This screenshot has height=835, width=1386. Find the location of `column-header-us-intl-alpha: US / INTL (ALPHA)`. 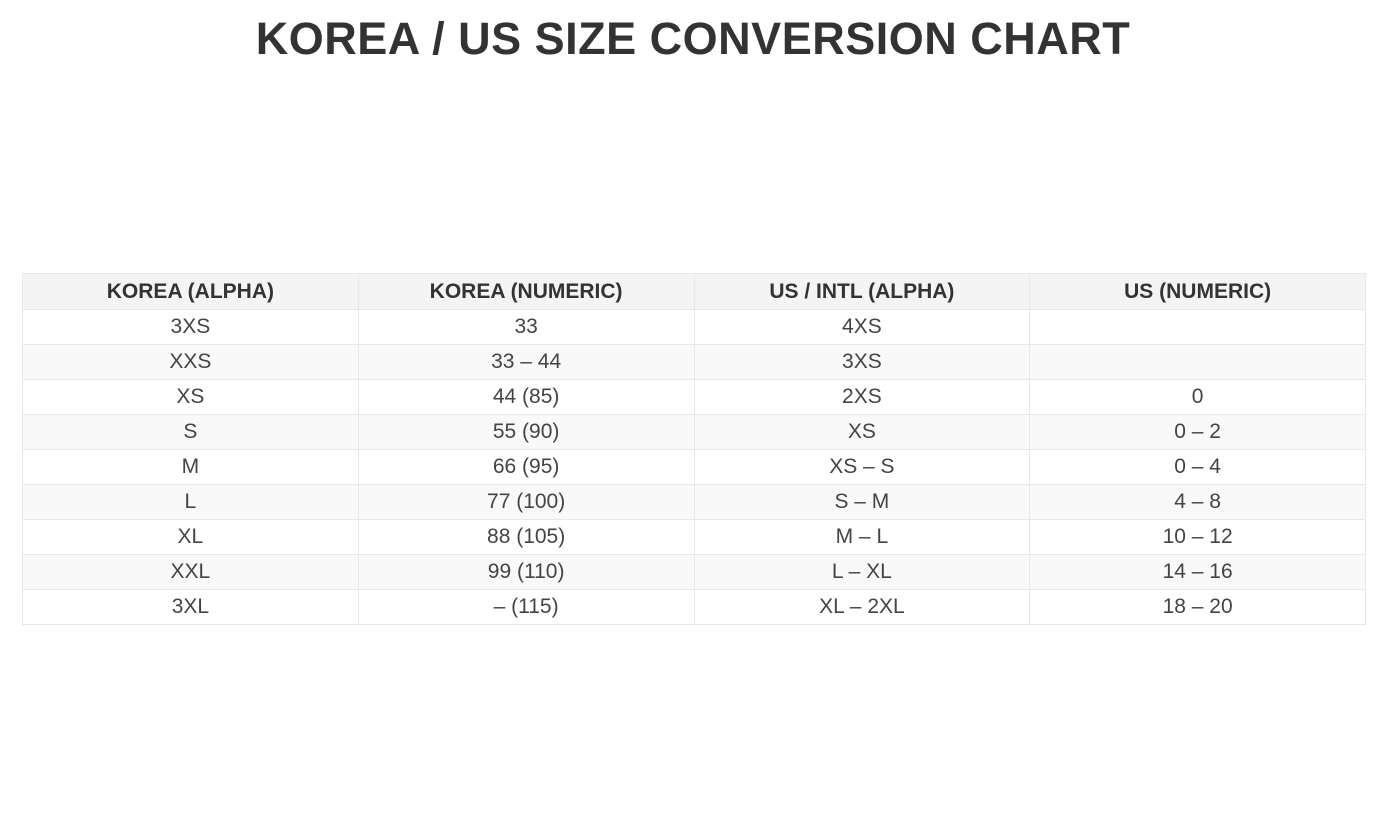

column-header-us-intl-alpha: US / INTL (ALPHA) is located at coordinates (862, 291).